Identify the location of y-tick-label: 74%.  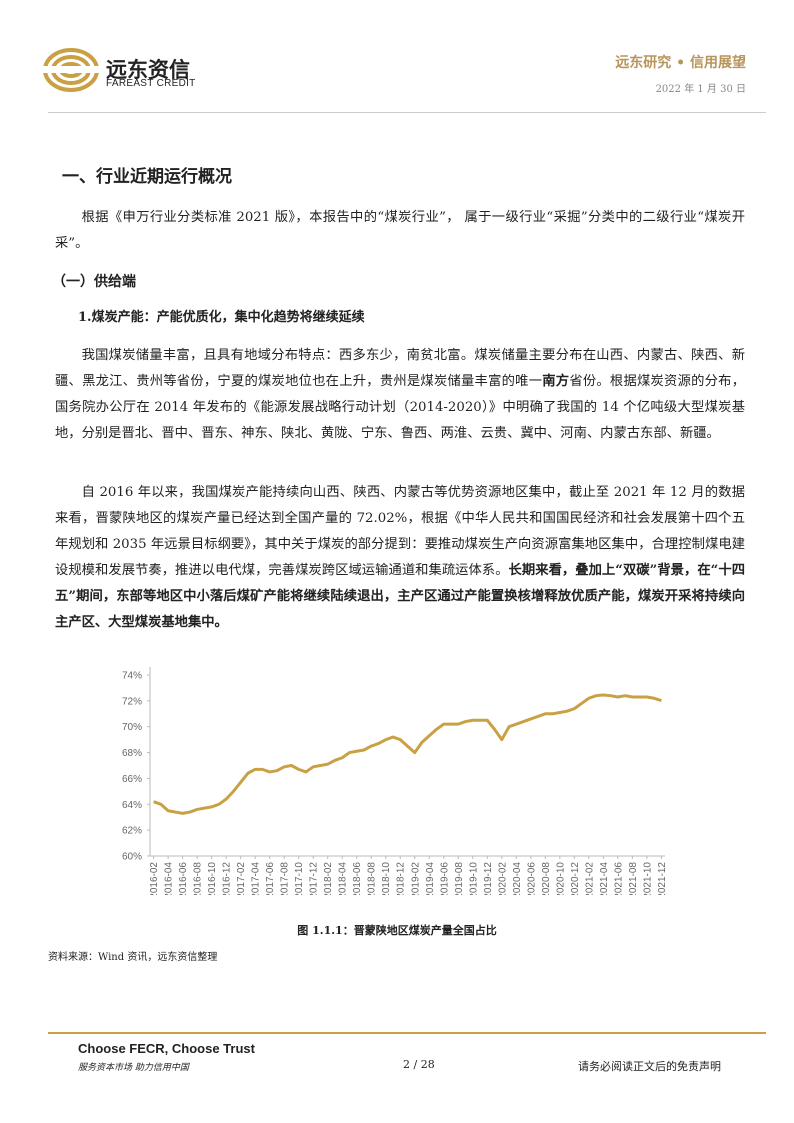
(132, 676).